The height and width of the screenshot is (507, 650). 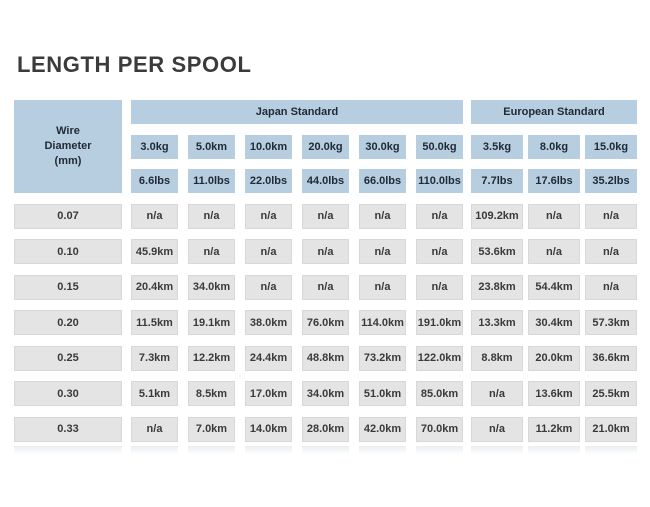 What do you see at coordinates (497, 322) in the screenshot?
I see `value-cell: 13.3km` at bounding box center [497, 322].